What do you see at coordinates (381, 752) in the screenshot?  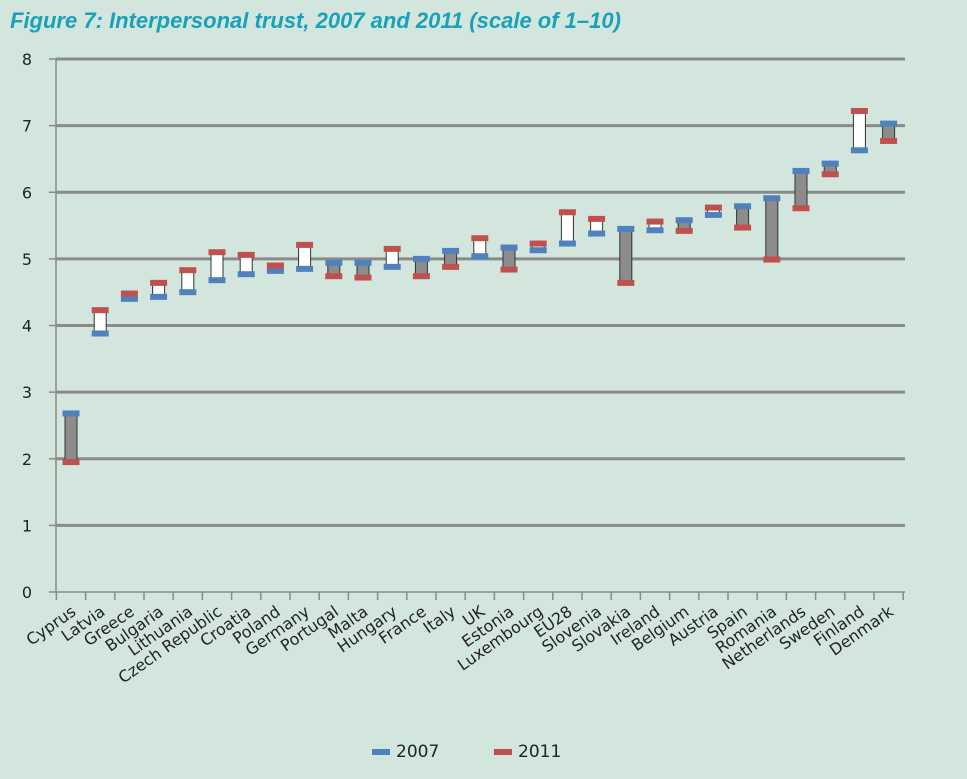 I see `legend-swatch-2007` at bounding box center [381, 752].